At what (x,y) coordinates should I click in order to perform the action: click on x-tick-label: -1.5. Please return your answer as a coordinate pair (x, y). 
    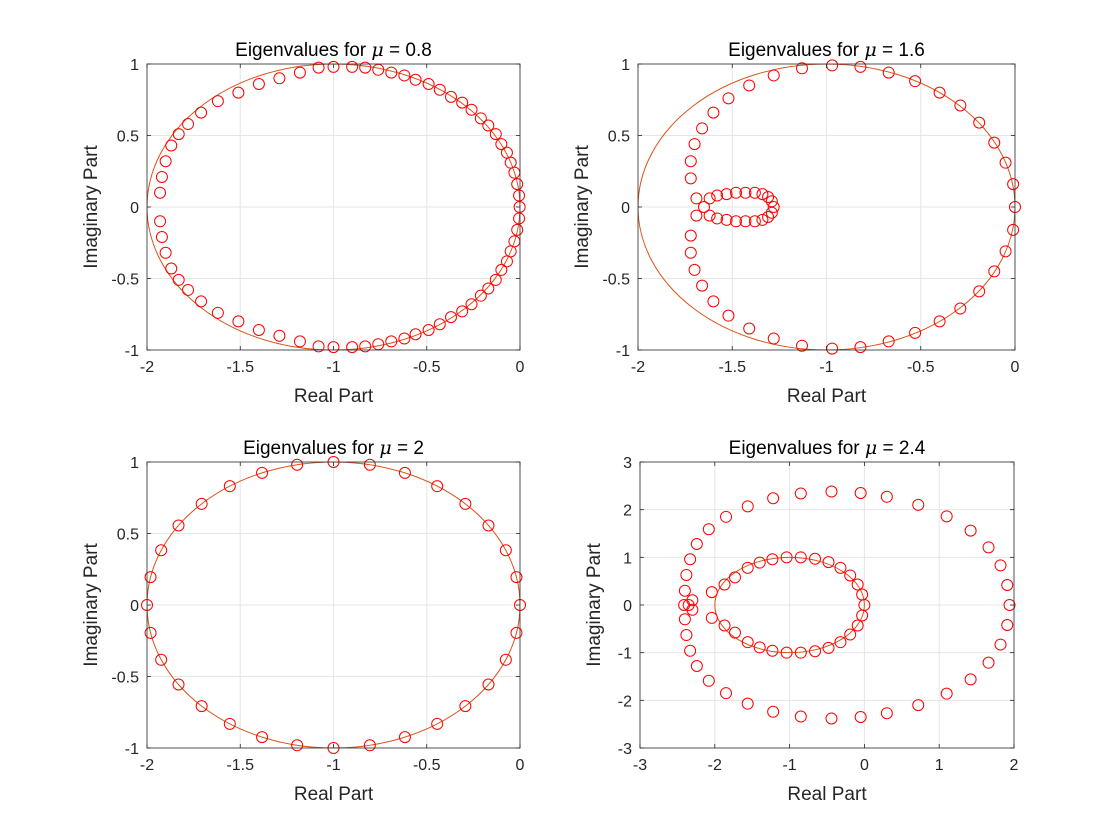
    Looking at the image, I should click on (240, 367).